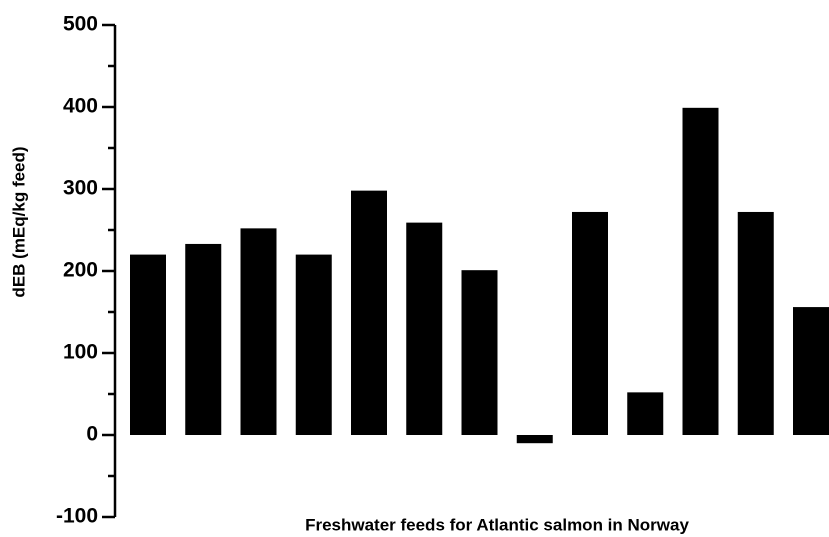 The height and width of the screenshot is (537, 829). I want to click on y-tick-label: -100, so click(77, 516).